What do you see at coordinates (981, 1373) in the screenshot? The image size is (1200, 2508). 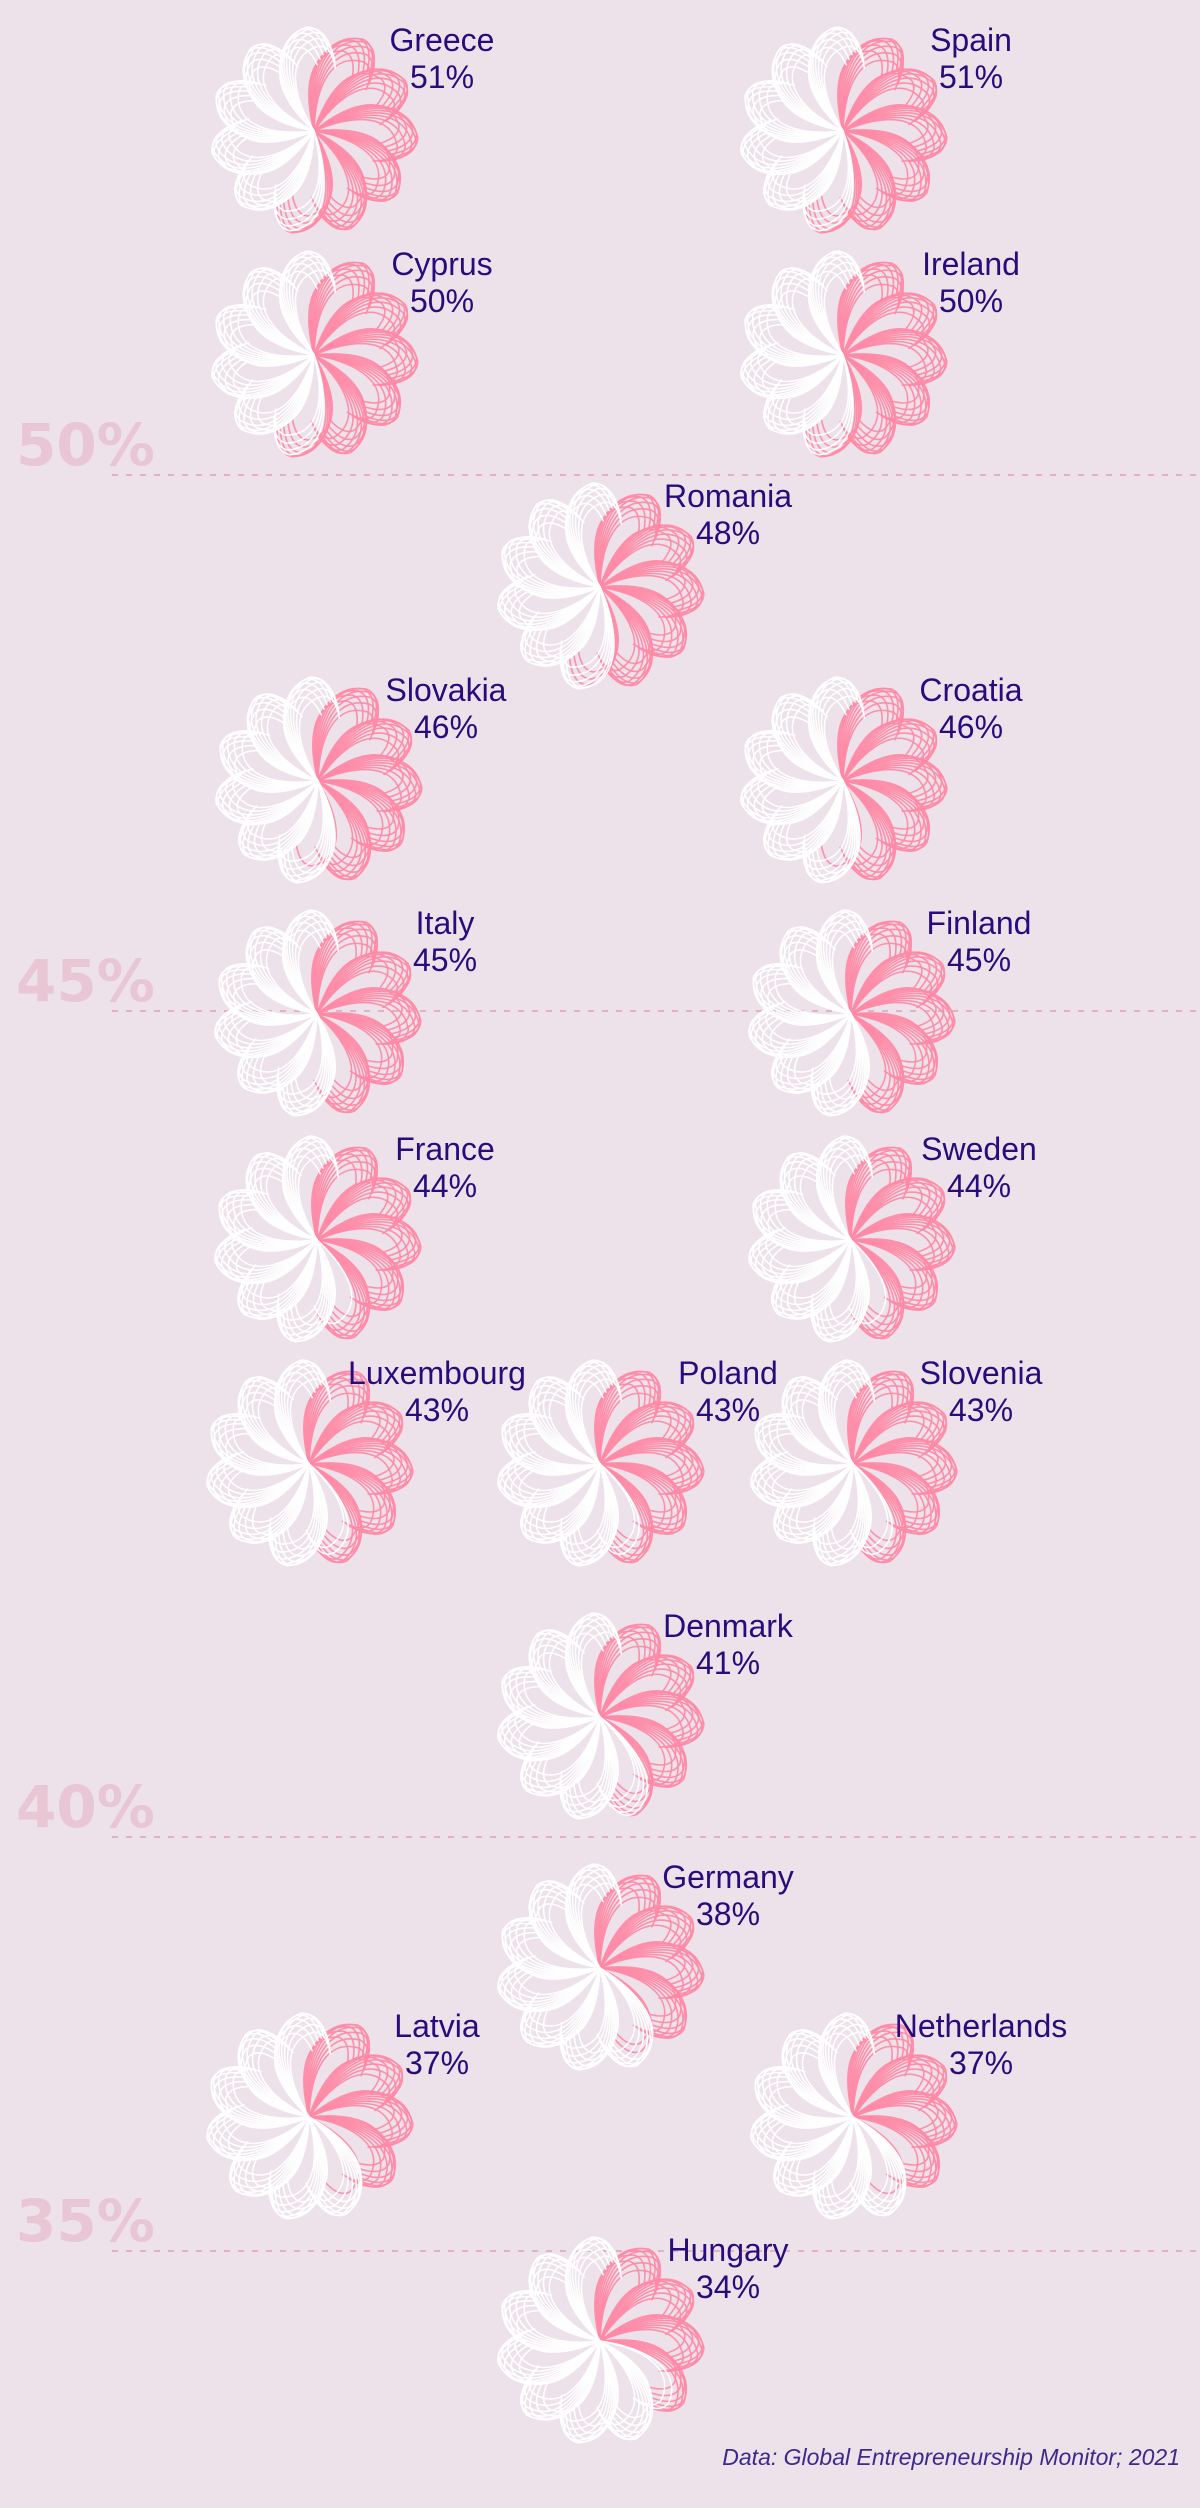 I see `country-name: Slovenia` at bounding box center [981, 1373].